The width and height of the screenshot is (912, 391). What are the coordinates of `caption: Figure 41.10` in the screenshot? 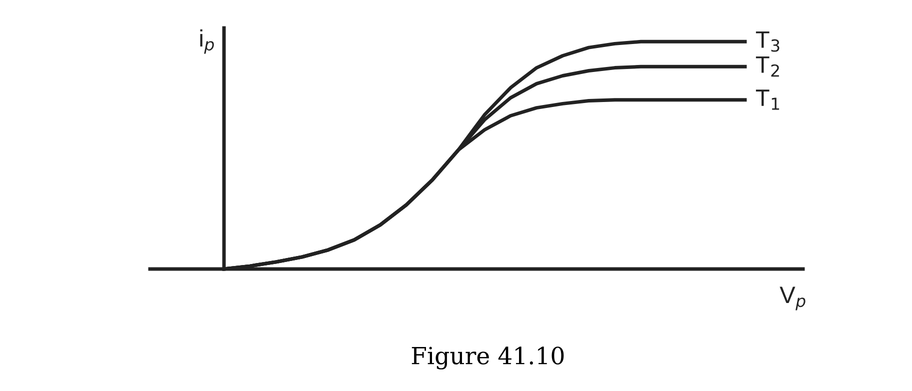 It's located at (488, 358).